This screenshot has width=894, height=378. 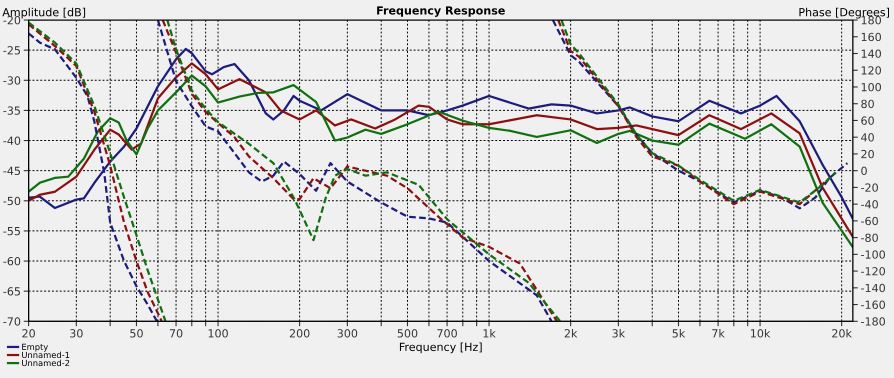 What do you see at coordinates (867, 154) in the screenshot?
I see `y2-tick-label: 20` at bounding box center [867, 154].